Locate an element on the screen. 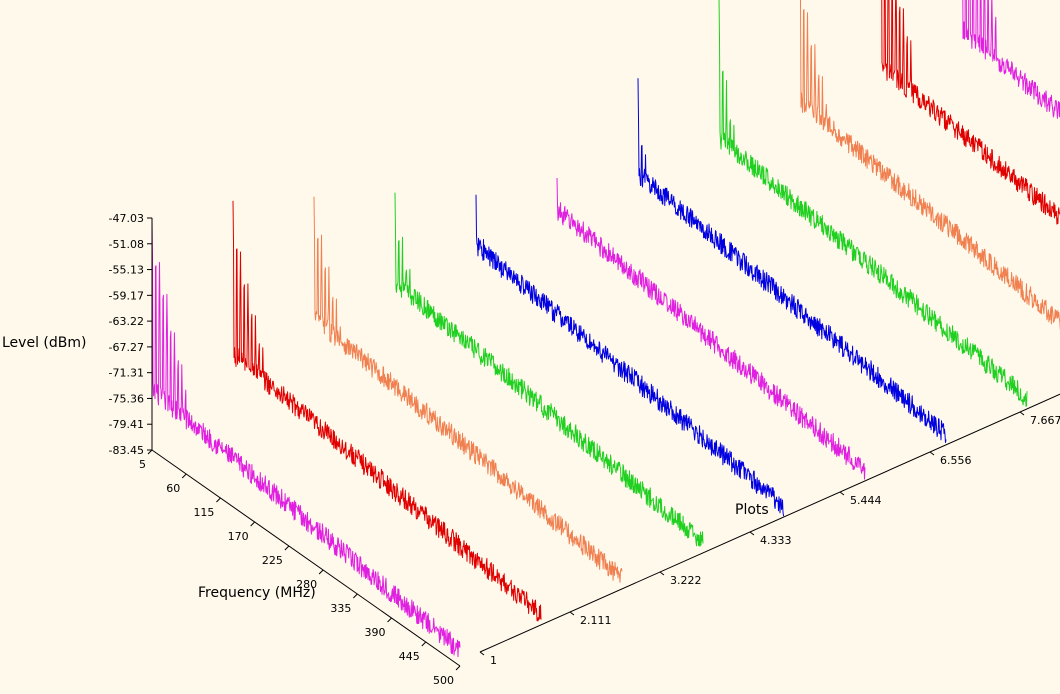 This screenshot has width=1060, height=694. frequency-tick-label: 60 is located at coordinates (173, 488).